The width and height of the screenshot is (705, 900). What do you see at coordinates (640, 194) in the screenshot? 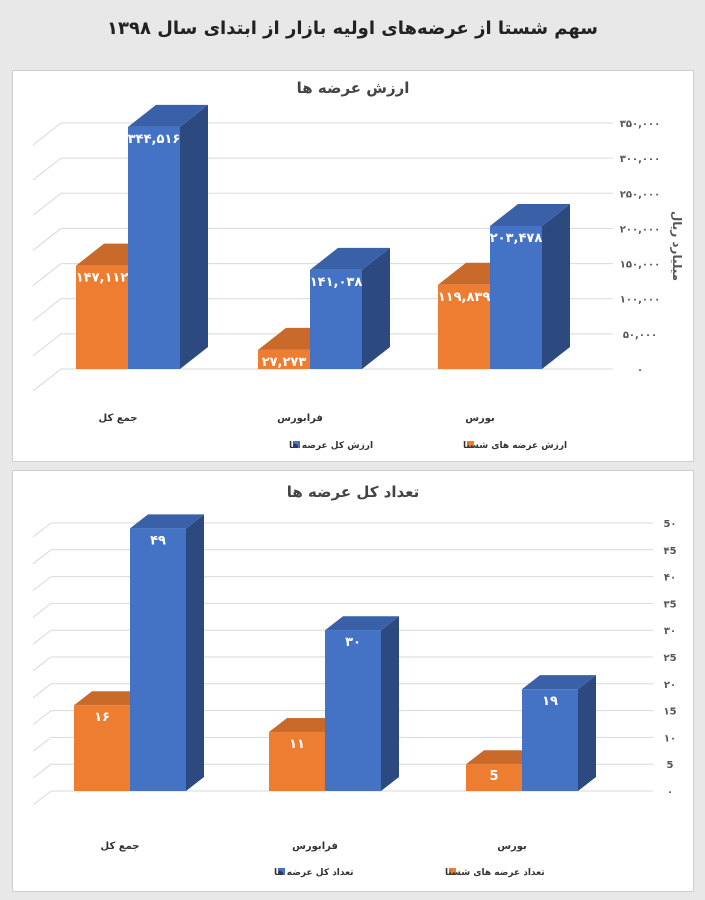
I see `y-tick-label: ۲۵۰,۰۰۰` at bounding box center [640, 194].